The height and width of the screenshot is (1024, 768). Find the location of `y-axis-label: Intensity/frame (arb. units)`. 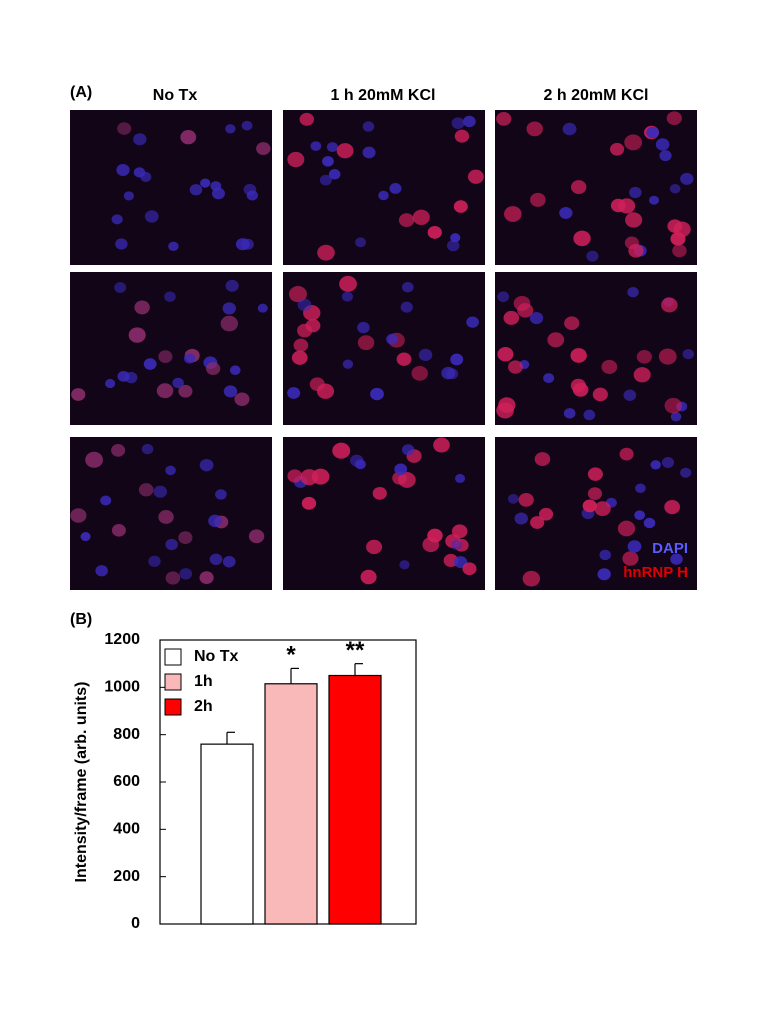

y-axis-label: Intensity/frame (arb. units) is located at coordinates (81, 782).